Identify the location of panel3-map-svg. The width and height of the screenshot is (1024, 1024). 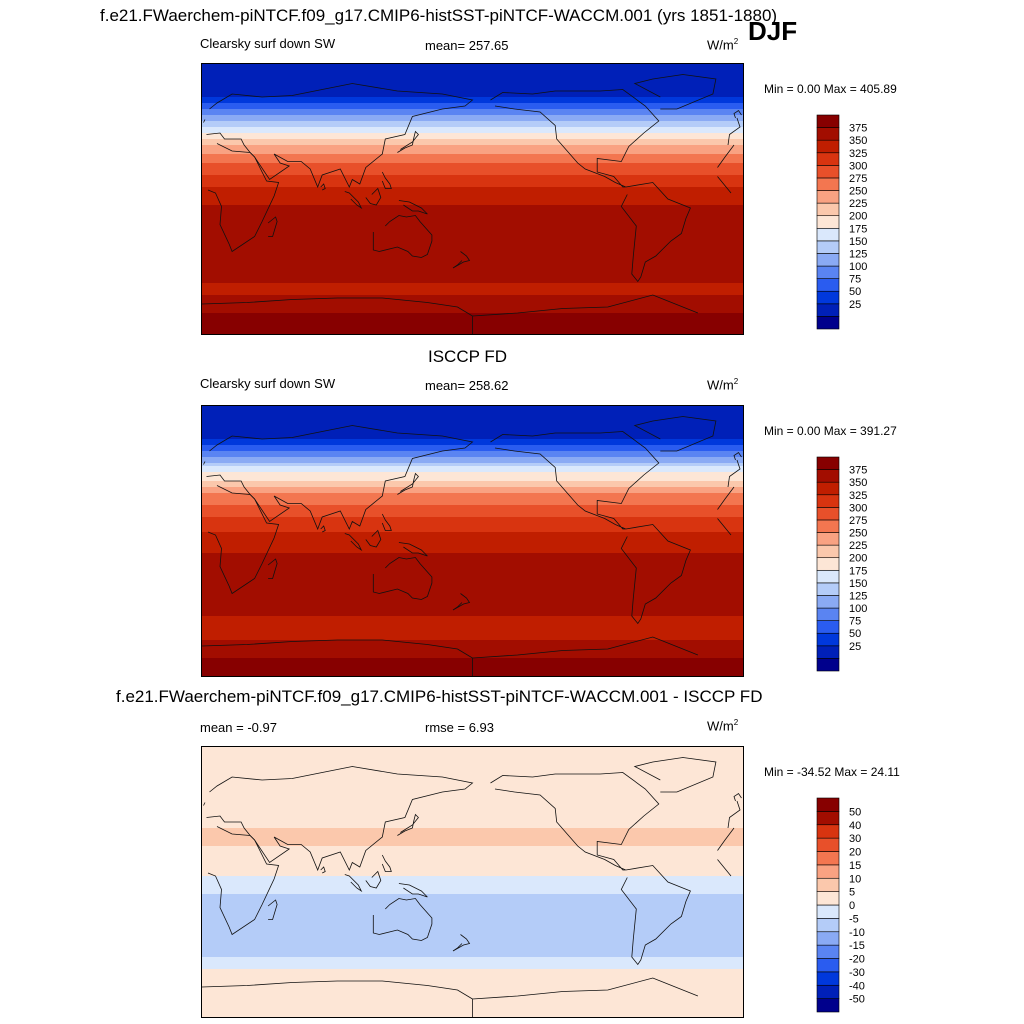
(472, 882).